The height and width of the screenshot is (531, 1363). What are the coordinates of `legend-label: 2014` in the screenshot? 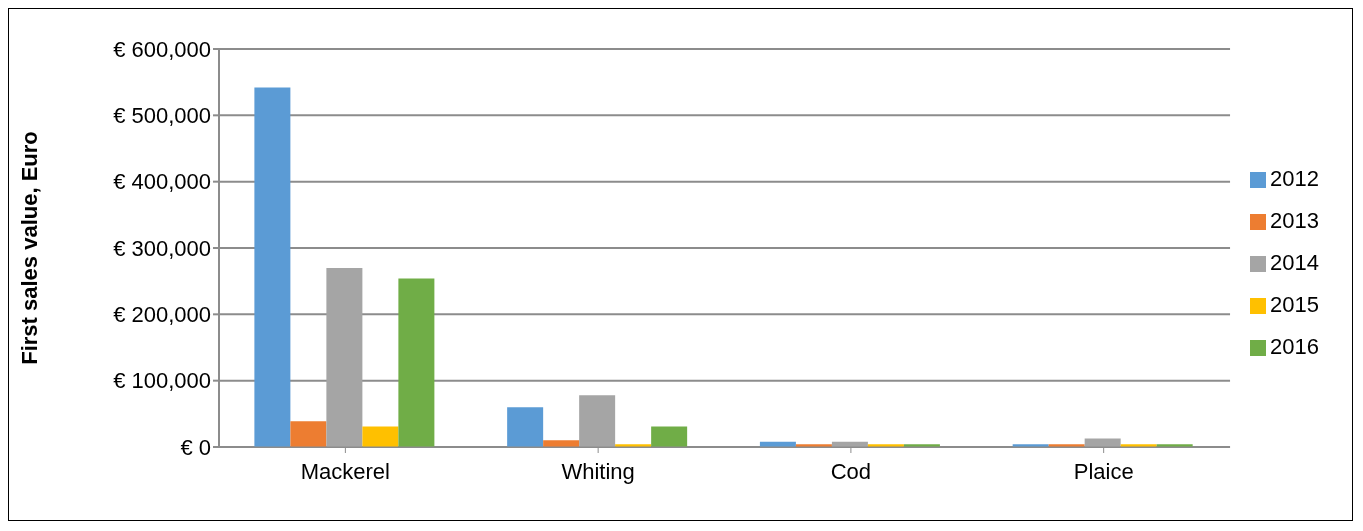 It's located at (1294, 262).